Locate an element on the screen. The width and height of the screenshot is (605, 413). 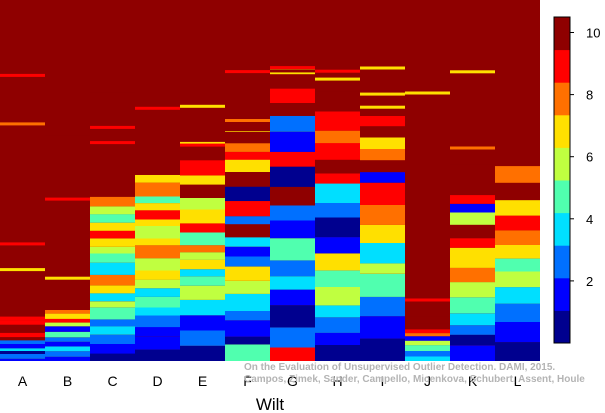
column-I is located at coordinates (382, 213).